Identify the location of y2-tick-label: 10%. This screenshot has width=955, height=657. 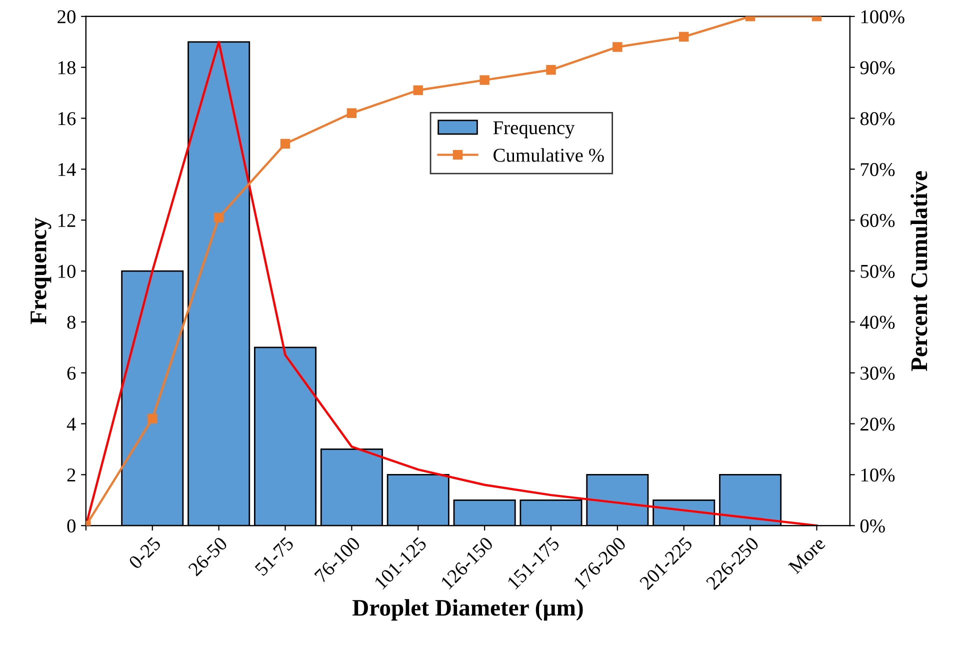
(878, 475).